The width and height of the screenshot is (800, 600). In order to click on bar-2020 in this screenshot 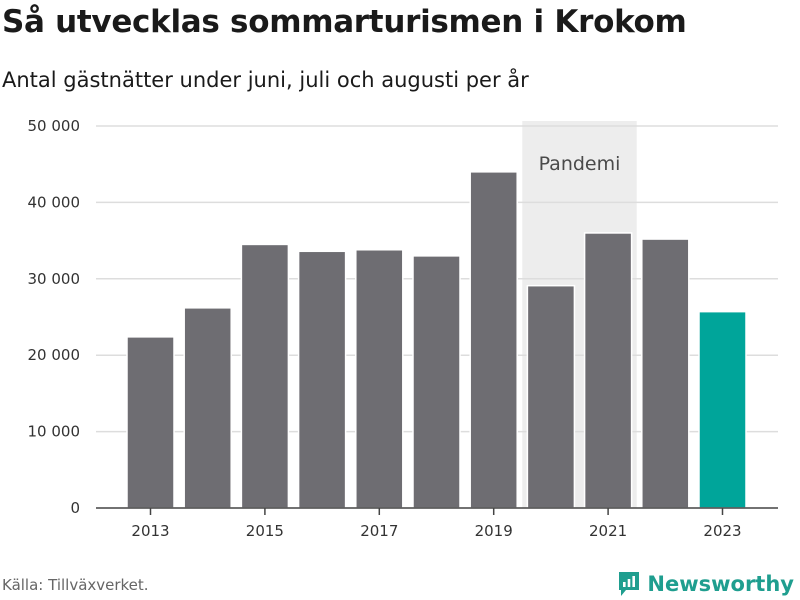, I will do `click(551, 396)`.